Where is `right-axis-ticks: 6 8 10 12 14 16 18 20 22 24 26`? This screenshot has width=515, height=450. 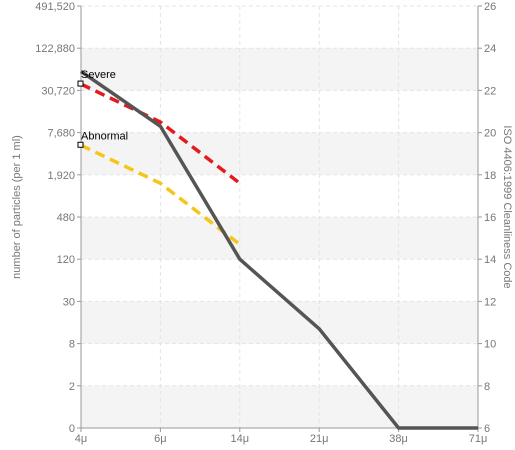
right-axis-ticks: 6 8 10 12 14 16 18 20 22 24 26 is located at coordinates (487, 218).